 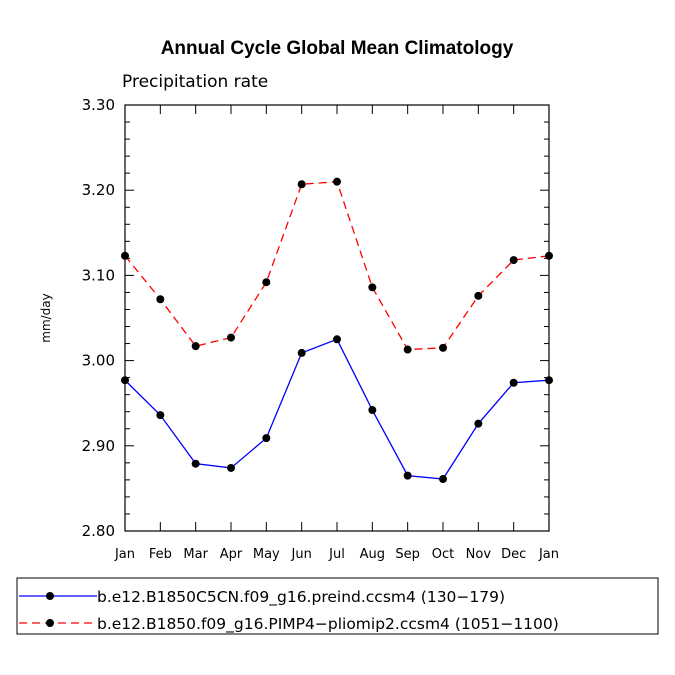 What do you see at coordinates (266, 554) in the screenshot?
I see `x-tick-label: May` at bounding box center [266, 554].